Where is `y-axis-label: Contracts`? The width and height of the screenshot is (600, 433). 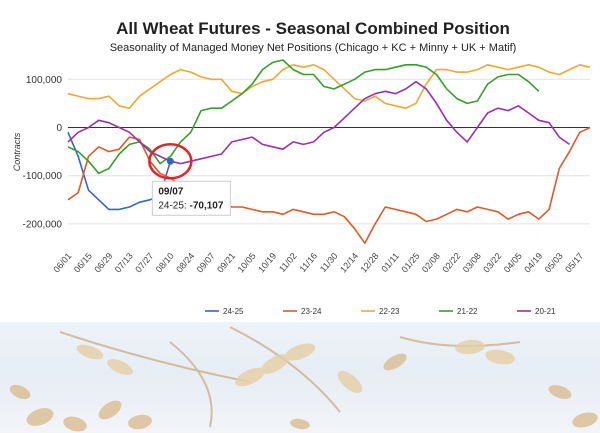
y-axis-label: Contracts is located at coordinates (17, 151).